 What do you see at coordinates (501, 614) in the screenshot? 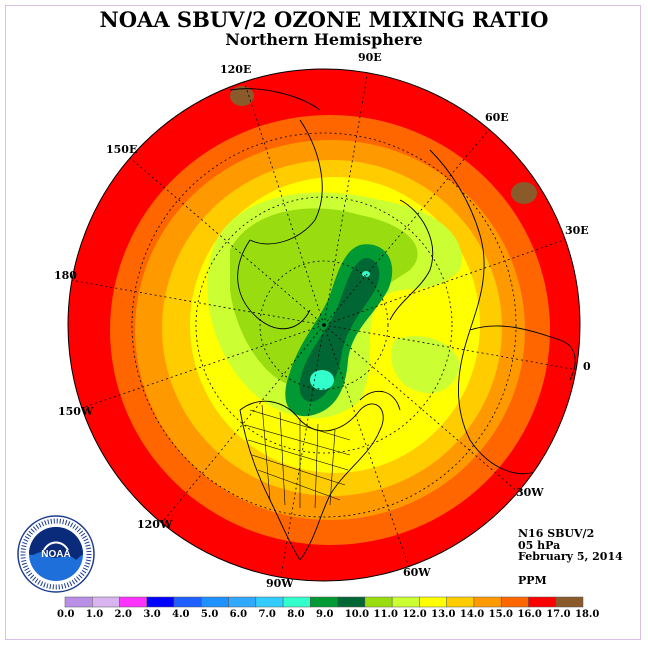
I see `colorbar-tick-label: 15.0` at bounding box center [501, 614].